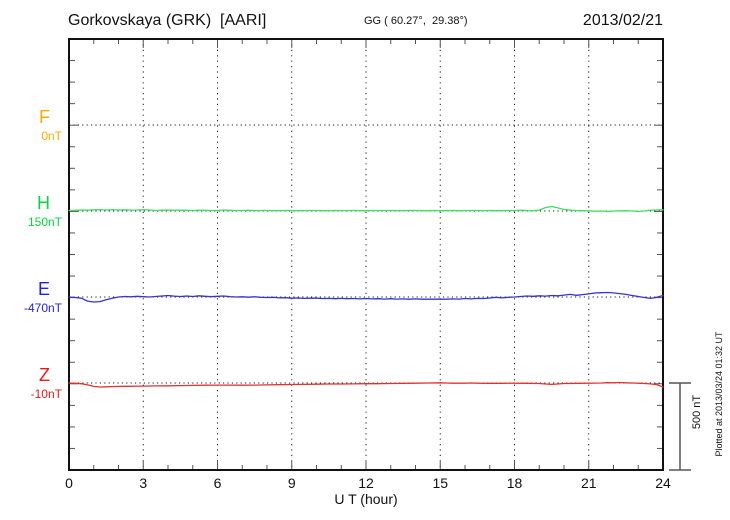 This screenshot has height=520, width=730. What do you see at coordinates (42, 308) in the screenshot?
I see `channel-baseline-value-E: -470nT` at bounding box center [42, 308].